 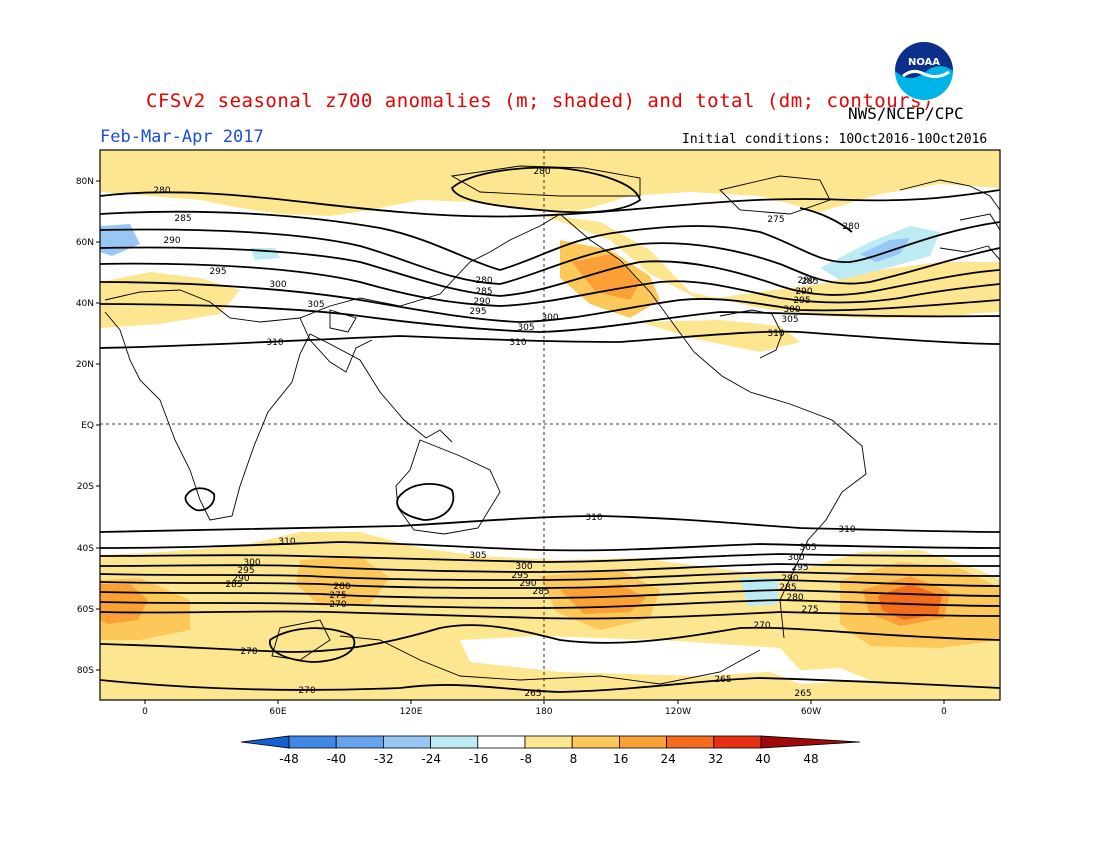 What do you see at coordinates (337, 759) in the screenshot?
I see `colorbar-tick-label: -40` at bounding box center [337, 759].